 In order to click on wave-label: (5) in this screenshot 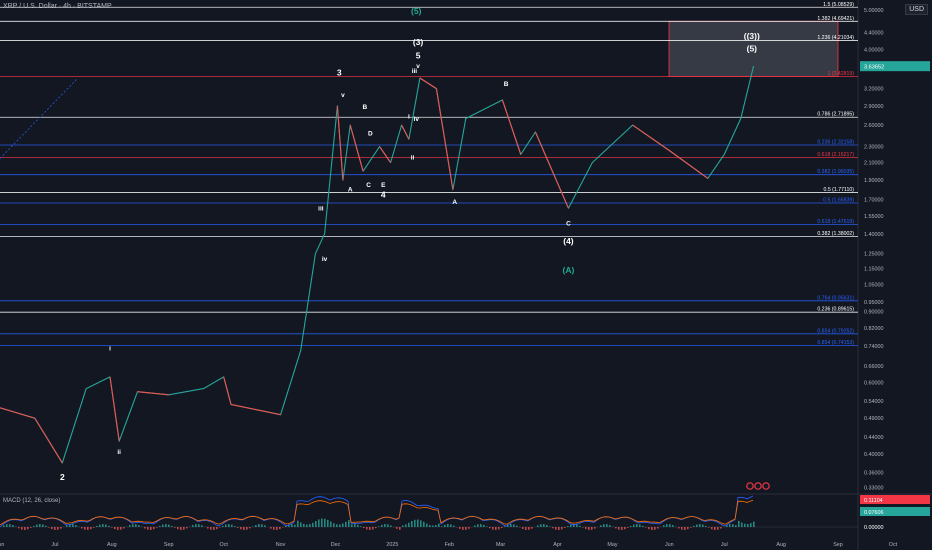, I will do `click(752, 49)`.